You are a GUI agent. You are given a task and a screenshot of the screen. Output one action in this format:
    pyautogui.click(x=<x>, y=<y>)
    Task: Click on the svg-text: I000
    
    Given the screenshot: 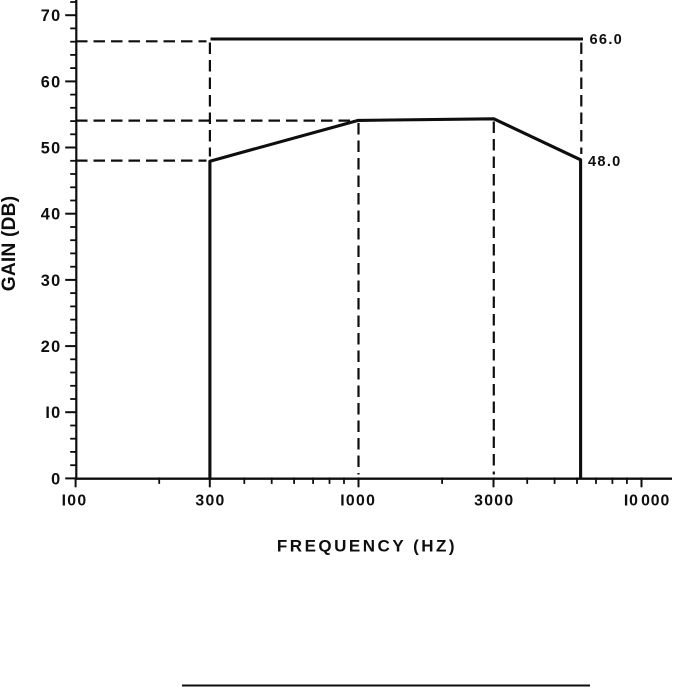 What is the action you would take?
    pyautogui.click(x=358, y=500)
    